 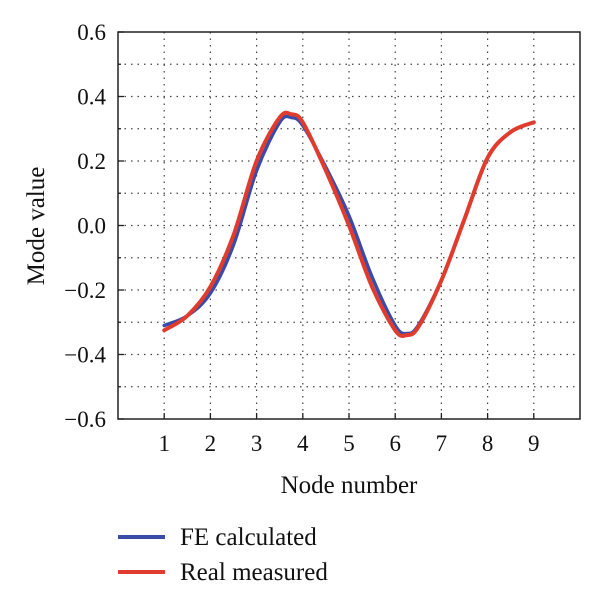 What do you see at coordinates (85, 290) in the screenshot?
I see `y-tick-label: −0.2` at bounding box center [85, 290].